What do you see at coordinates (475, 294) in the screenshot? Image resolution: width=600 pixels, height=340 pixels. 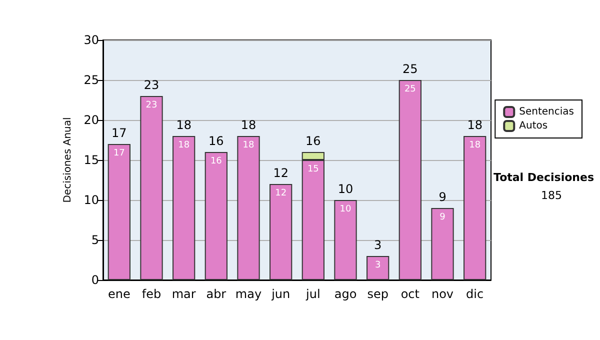 I see `x-tick-label: dic` at bounding box center [475, 294].